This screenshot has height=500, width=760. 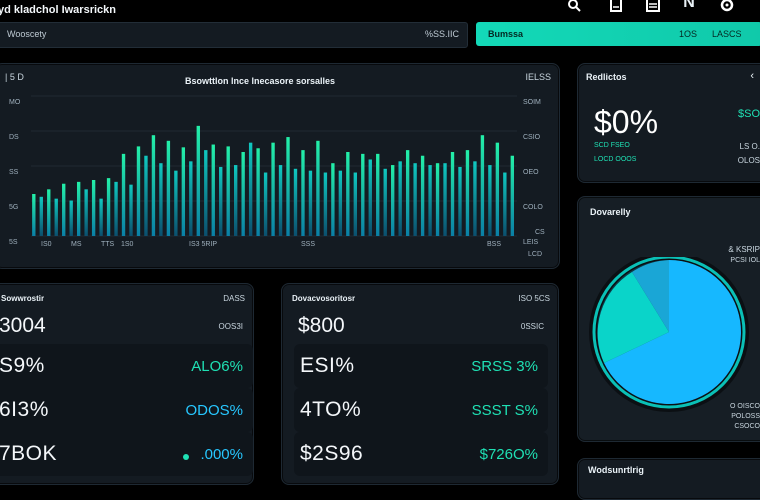 What do you see at coordinates (668, 479) in the screenshot?
I see `bottom-right-panel: Wodsunrtlrig` at bounding box center [668, 479].